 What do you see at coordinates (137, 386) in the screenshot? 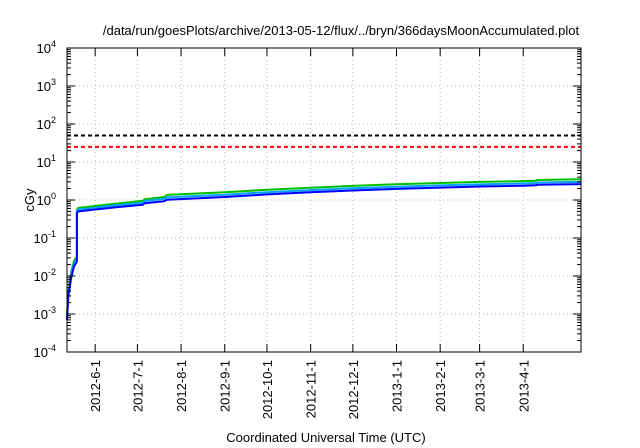
I see `x-tick-label: 2012-7-1` at bounding box center [137, 386].